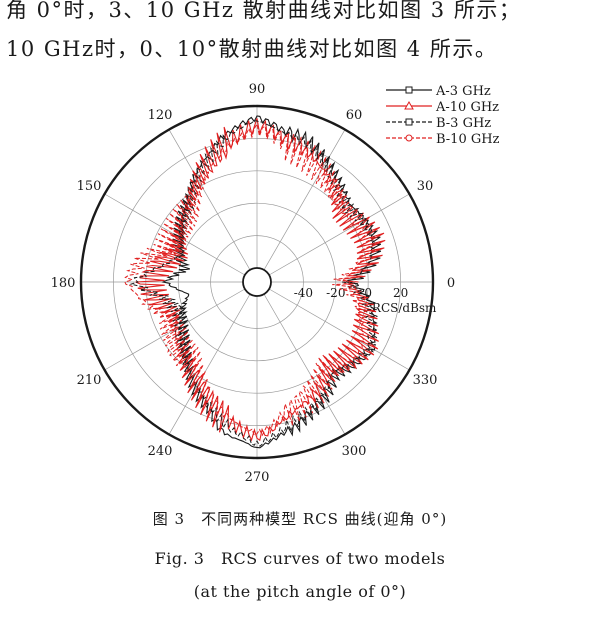  I want to click on angle-tick-label: 240, so click(160, 451).